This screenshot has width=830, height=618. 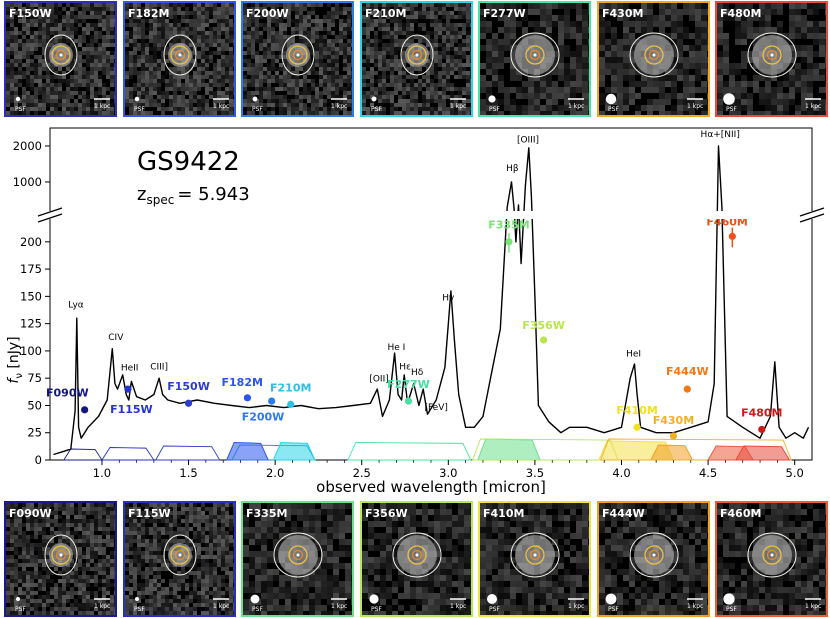 What do you see at coordinates (294, 451) in the screenshot?
I see `filter-curve-f210m` at bounding box center [294, 451].